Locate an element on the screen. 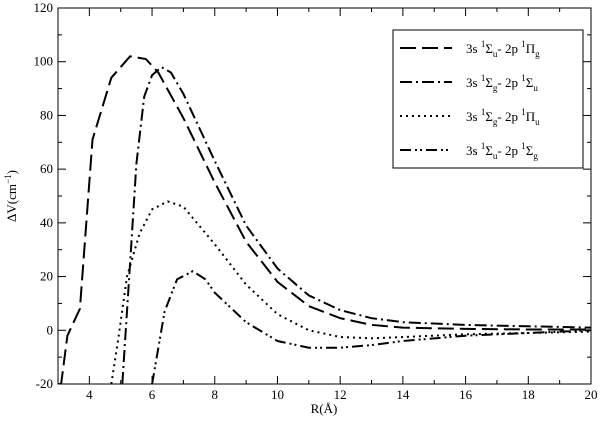 This screenshot has height=422, width=600. x-tick-label: 16 is located at coordinates (466, 394).